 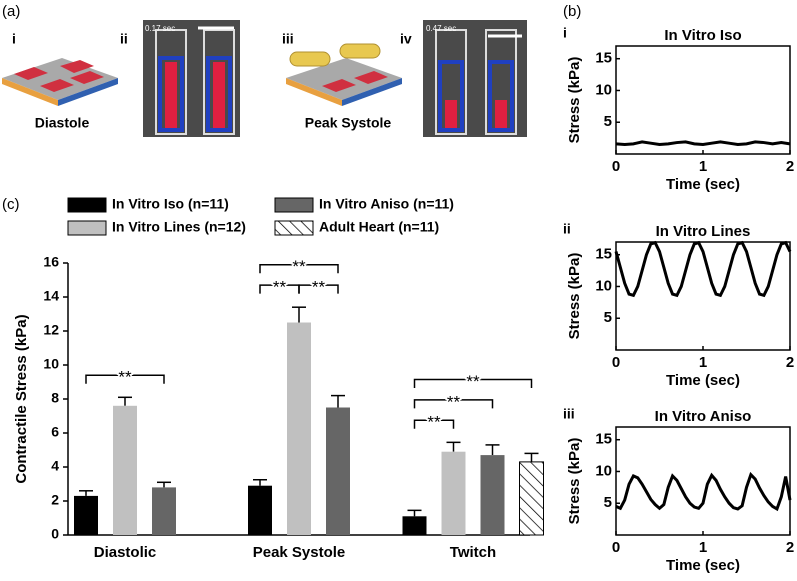 What do you see at coordinates (160, 28) in the screenshot?
I see `time-label: 0.17 sec` at bounding box center [160, 28].